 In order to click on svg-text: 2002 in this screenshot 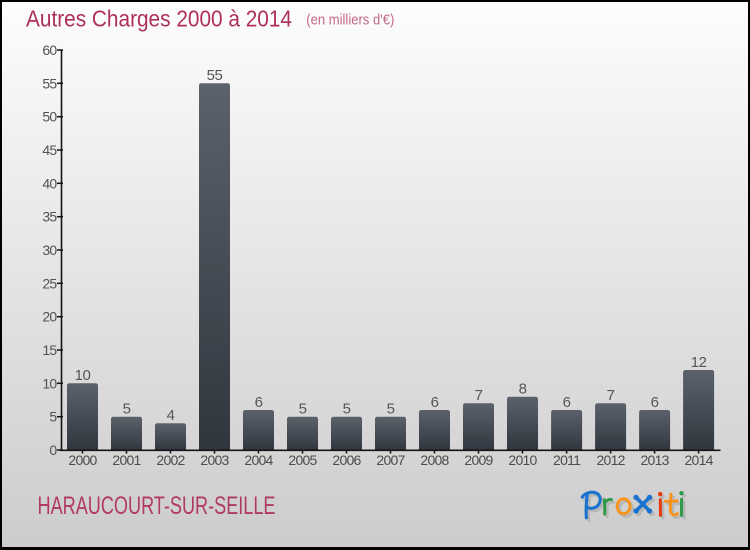, I will do `click(170, 460)`.